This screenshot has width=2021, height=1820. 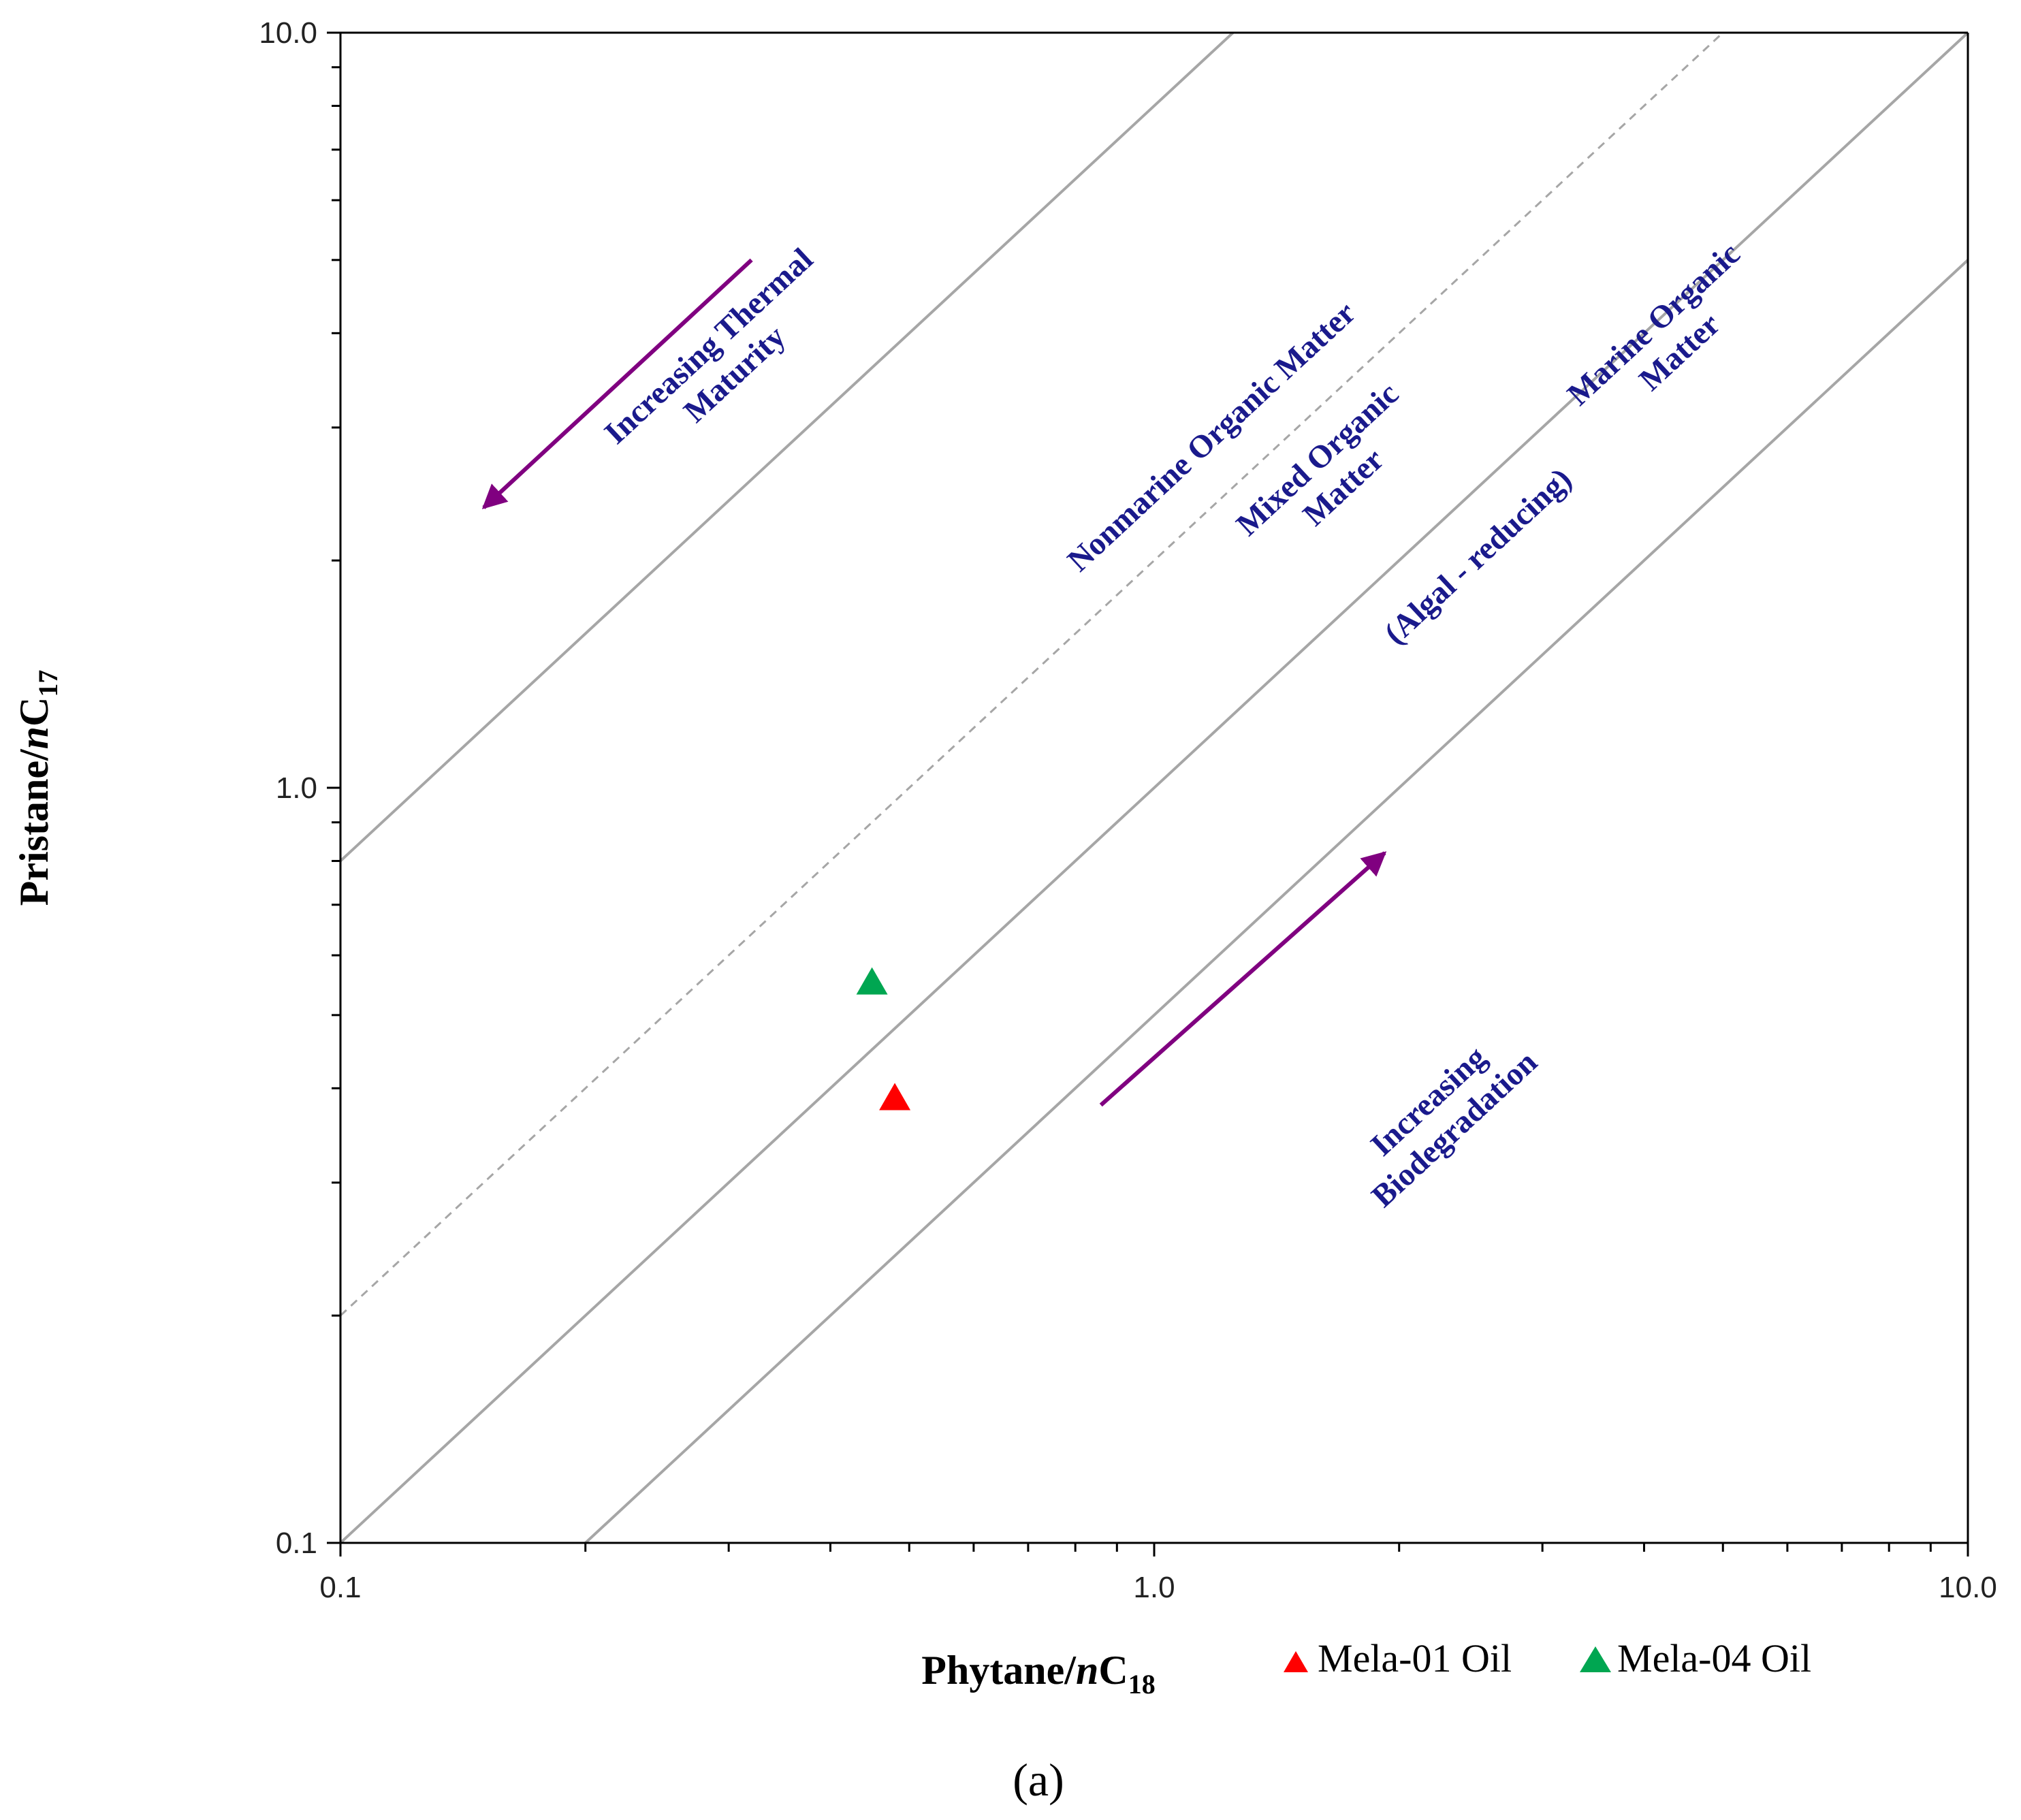 I want to click on marine-label: Marine OrganicMatter, so click(x=1667, y=338).